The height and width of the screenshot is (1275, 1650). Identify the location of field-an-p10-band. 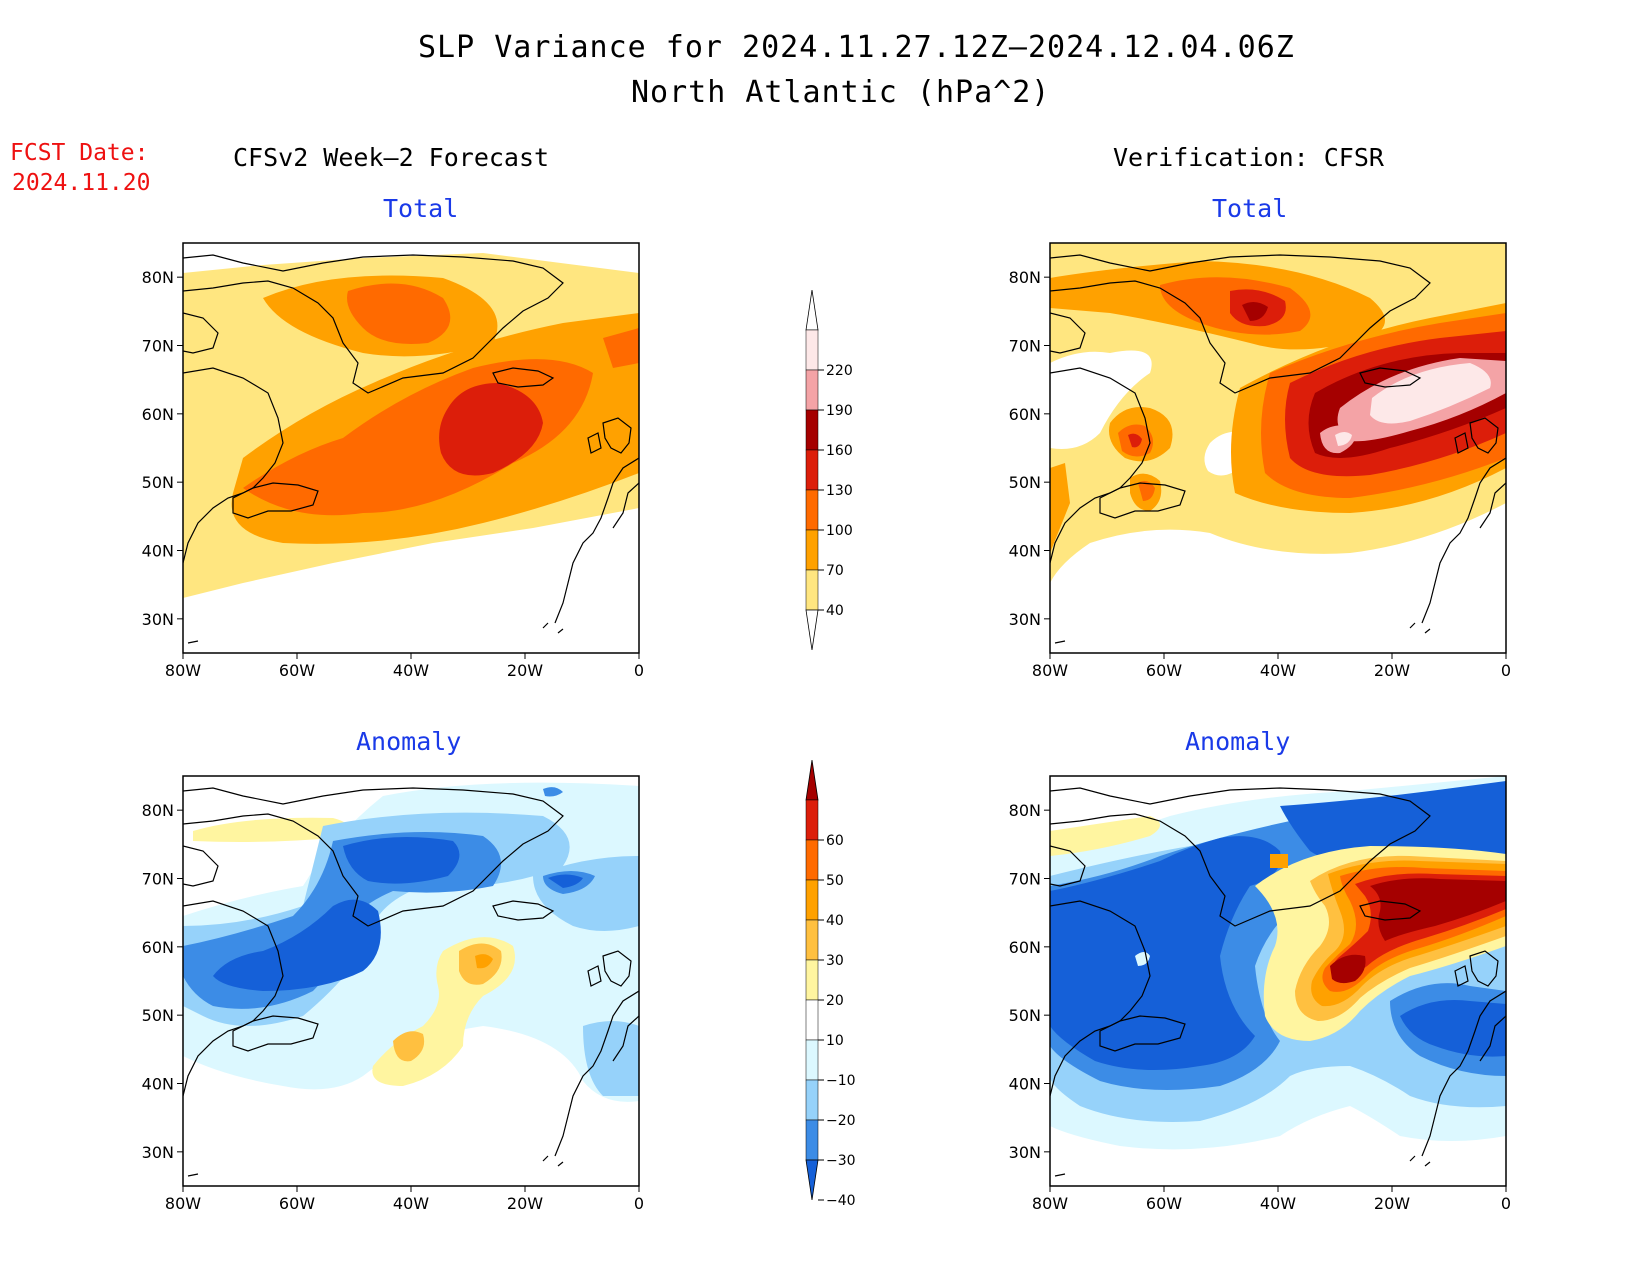
(354, 951).